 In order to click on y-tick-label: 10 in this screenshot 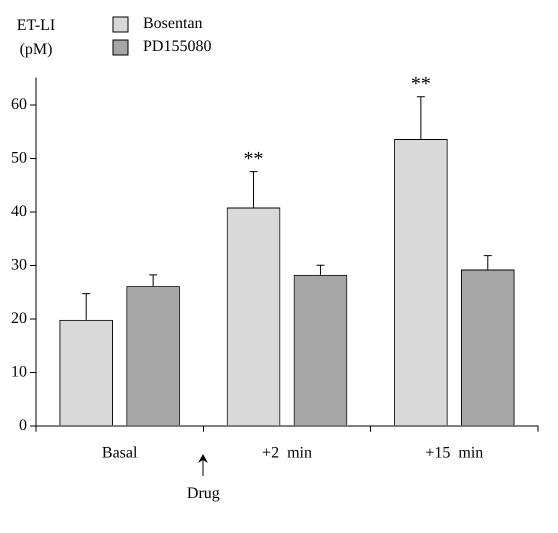, I will do `click(19, 371)`.